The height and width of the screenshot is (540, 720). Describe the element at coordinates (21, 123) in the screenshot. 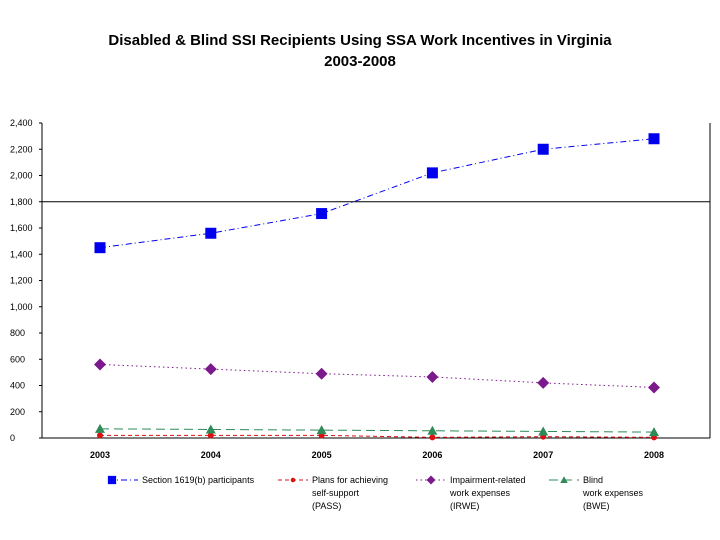

I see `y-tick-label: 2,400` at that location.